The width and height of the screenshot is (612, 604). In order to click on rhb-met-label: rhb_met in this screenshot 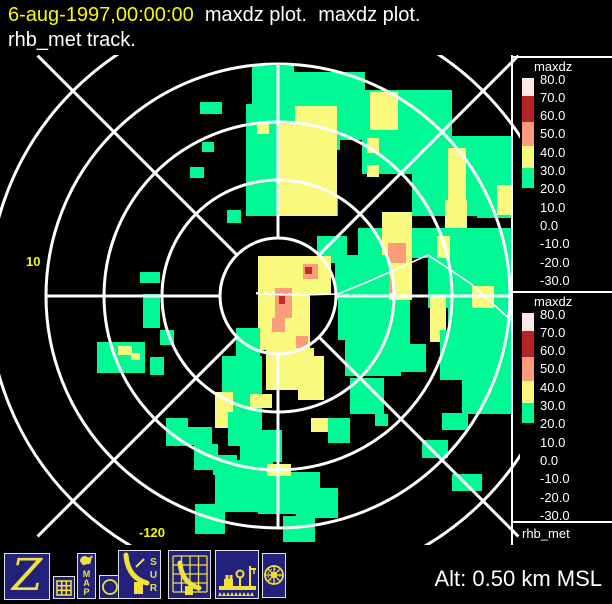, I will do `click(546, 533)`.